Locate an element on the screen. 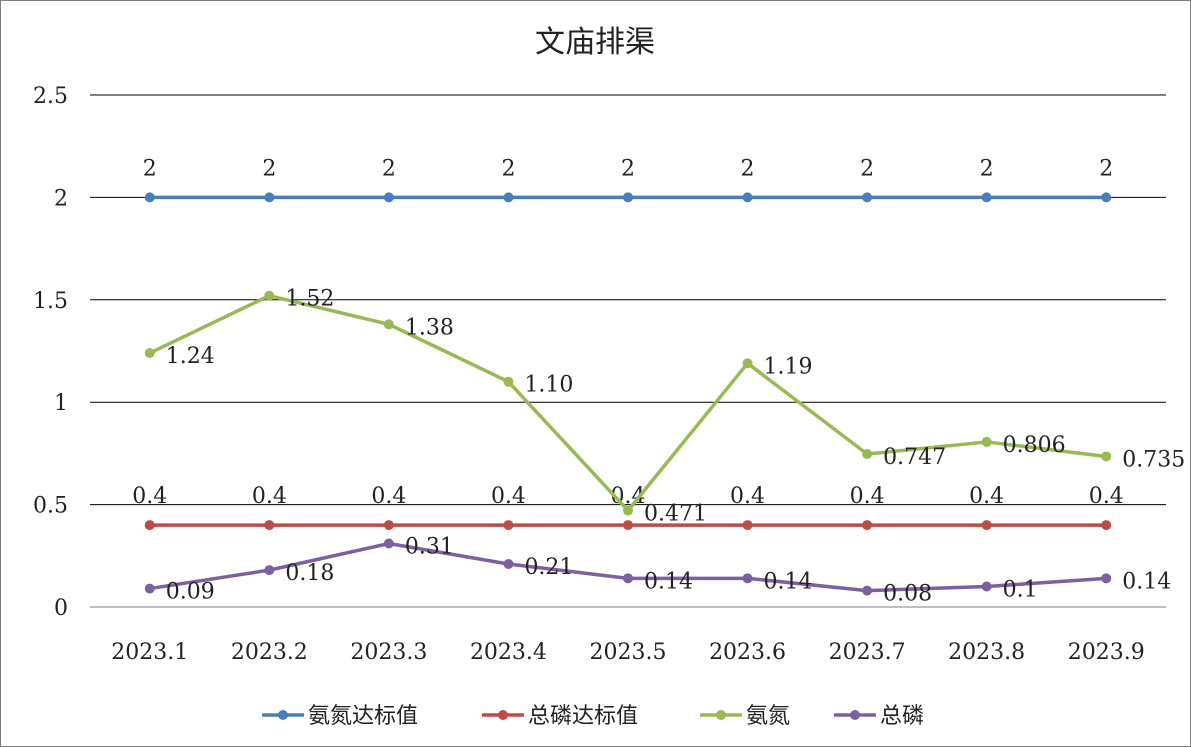 The height and width of the screenshot is (747, 1191). series-2: 0.4 0.4 0.4 0.4 0.4 0.4 0.4 0.4 0.4 is located at coordinates (628, 507).